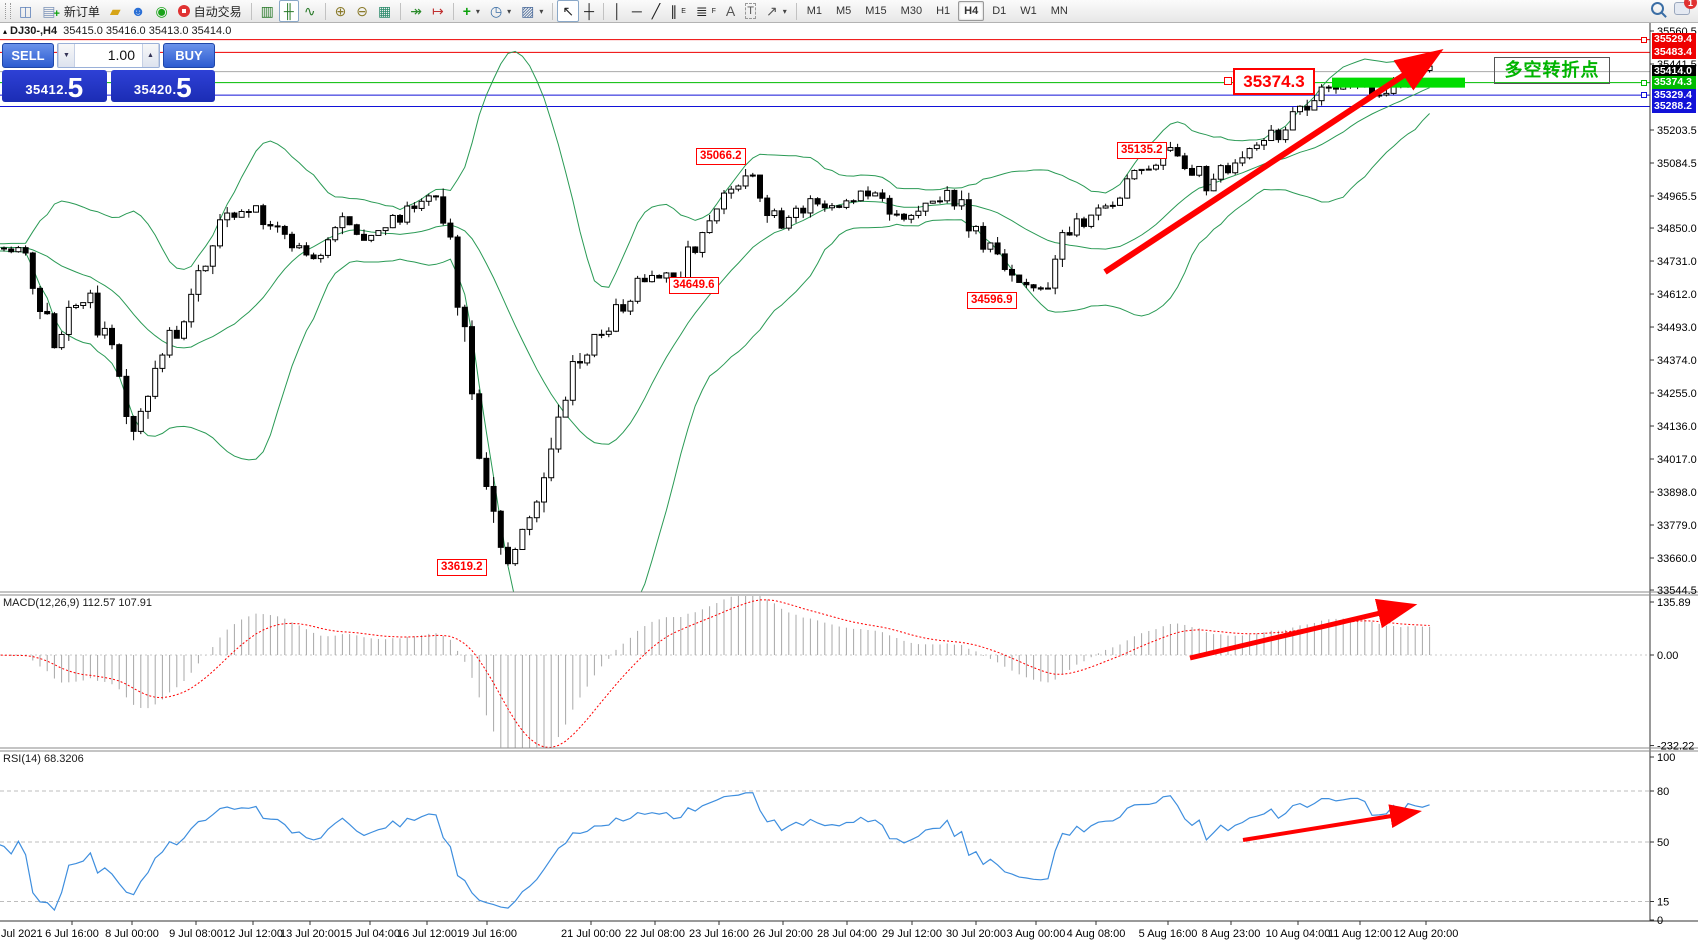 The width and height of the screenshot is (1698, 948). What do you see at coordinates (617, 11) in the screenshot?
I see `vertical-line-button: │` at bounding box center [617, 11].